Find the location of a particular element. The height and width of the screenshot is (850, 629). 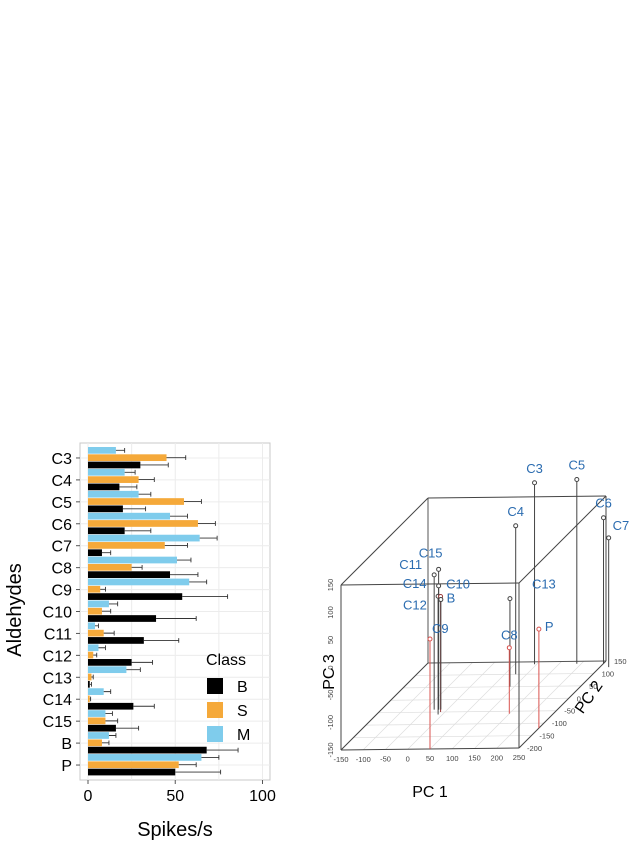

y-axis-label: Aldehydes is located at coordinates (15, 609).